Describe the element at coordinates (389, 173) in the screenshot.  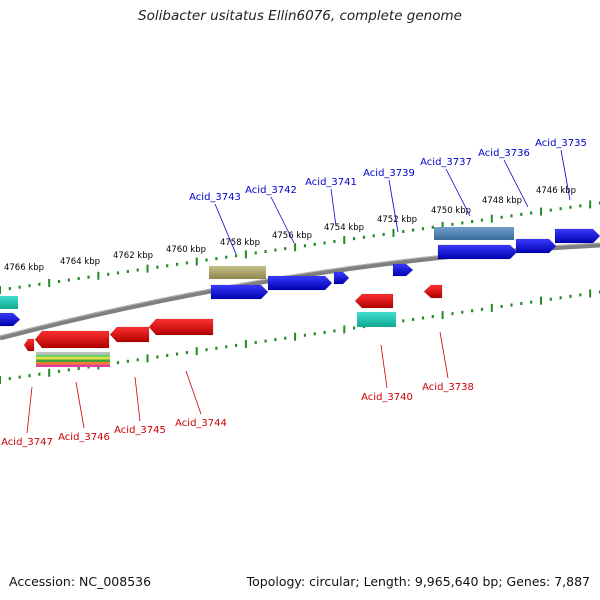
I see `gene-label: Acid_3739` at that location.